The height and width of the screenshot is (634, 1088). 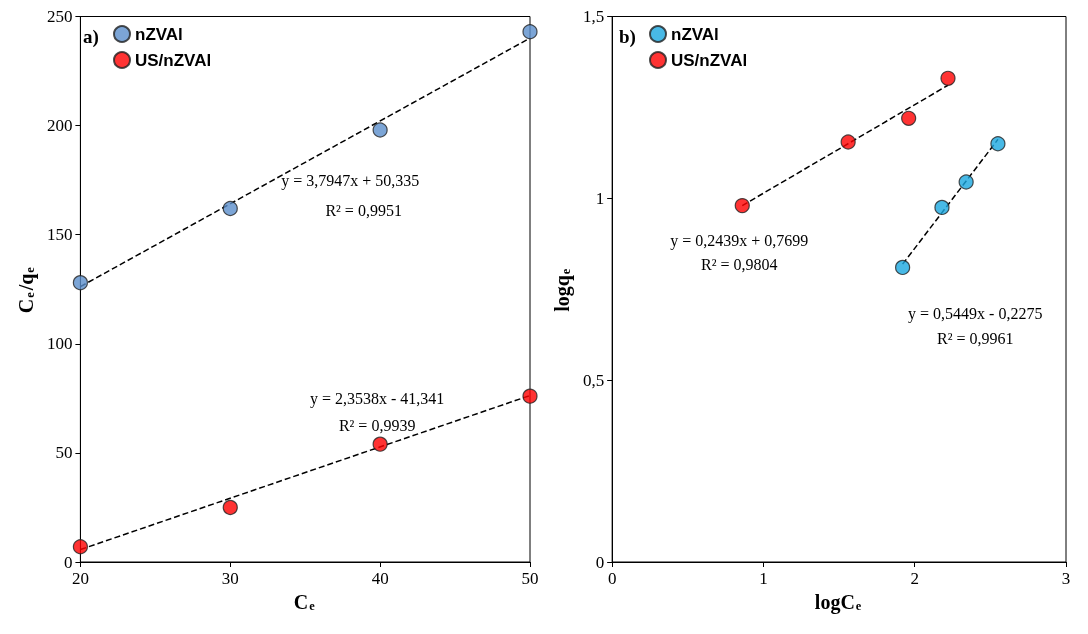 What do you see at coordinates (64, 453) in the screenshot?
I see `y-tick-label: 50` at bounding box center [64, 453].